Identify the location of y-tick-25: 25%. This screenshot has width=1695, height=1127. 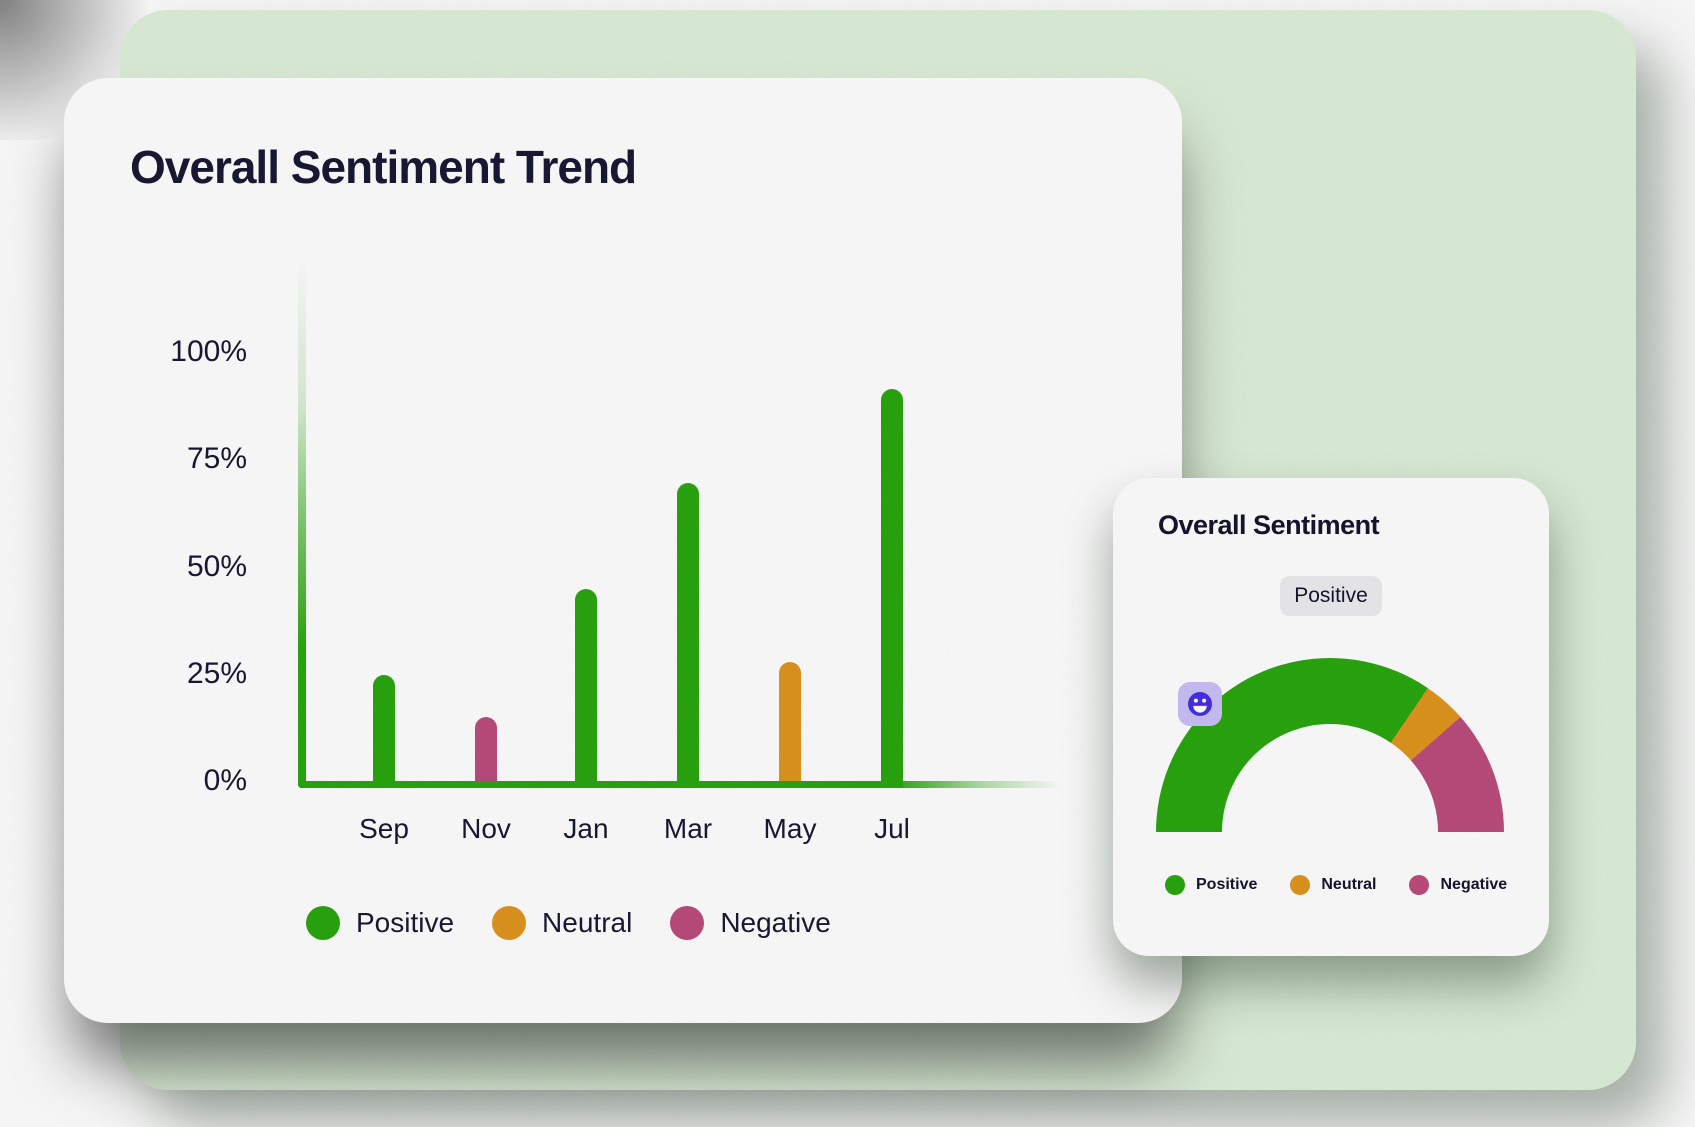
(216, 673).